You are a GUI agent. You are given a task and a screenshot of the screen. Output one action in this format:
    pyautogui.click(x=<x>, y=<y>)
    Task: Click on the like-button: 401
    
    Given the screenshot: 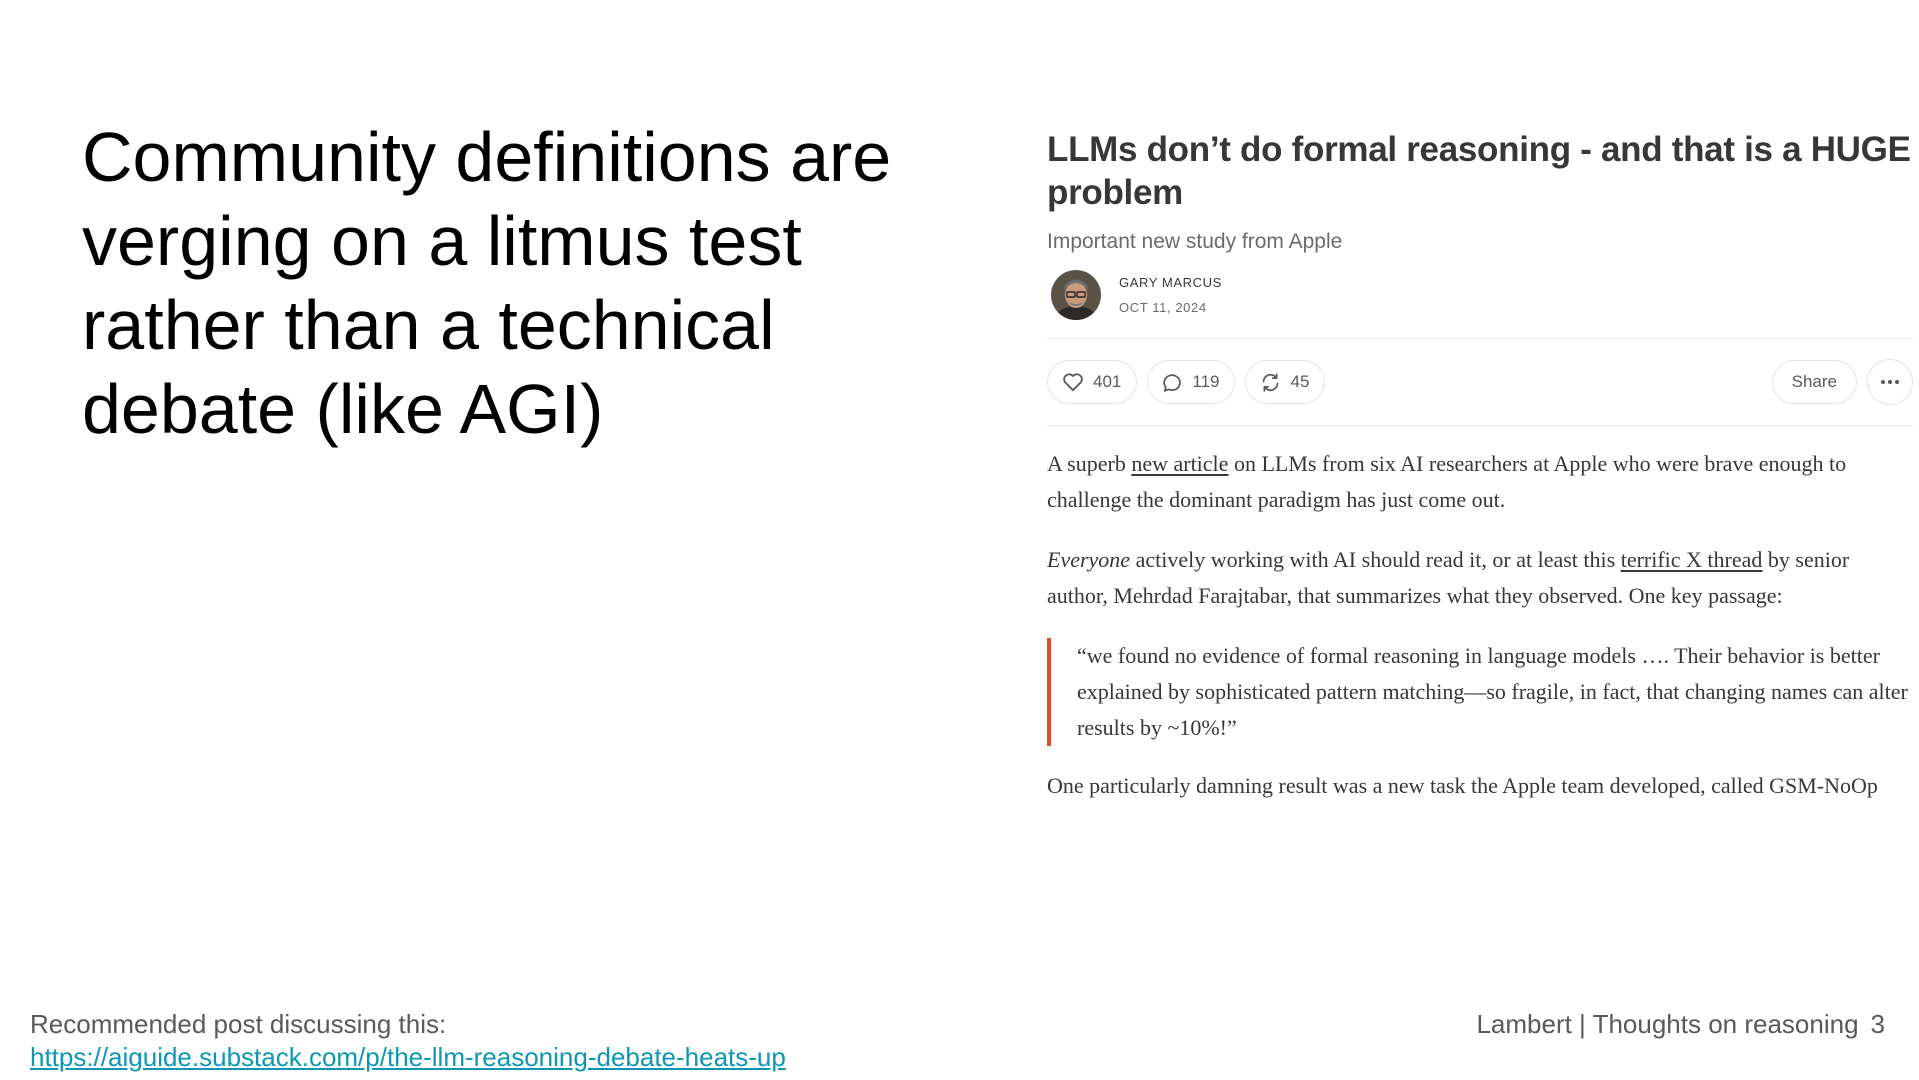 What is the action you would take?
    pyautogui.click(x=1092, y=382)
    